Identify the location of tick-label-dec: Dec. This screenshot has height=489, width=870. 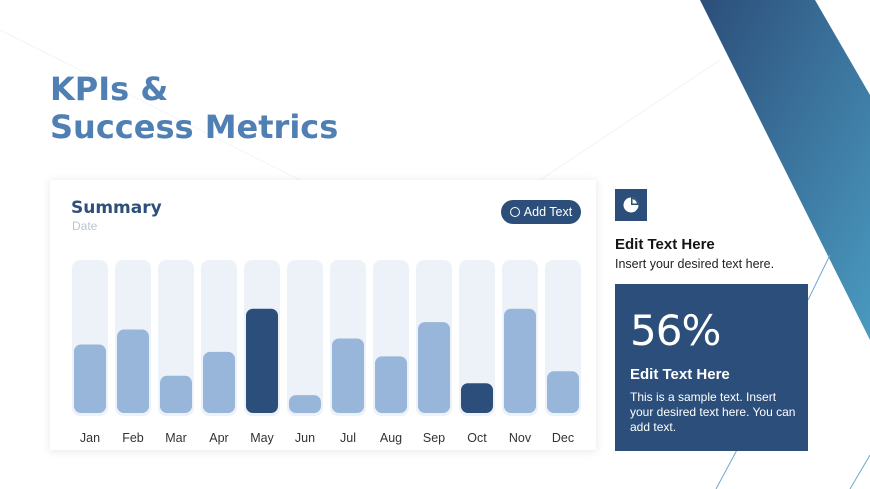
(563, 438).